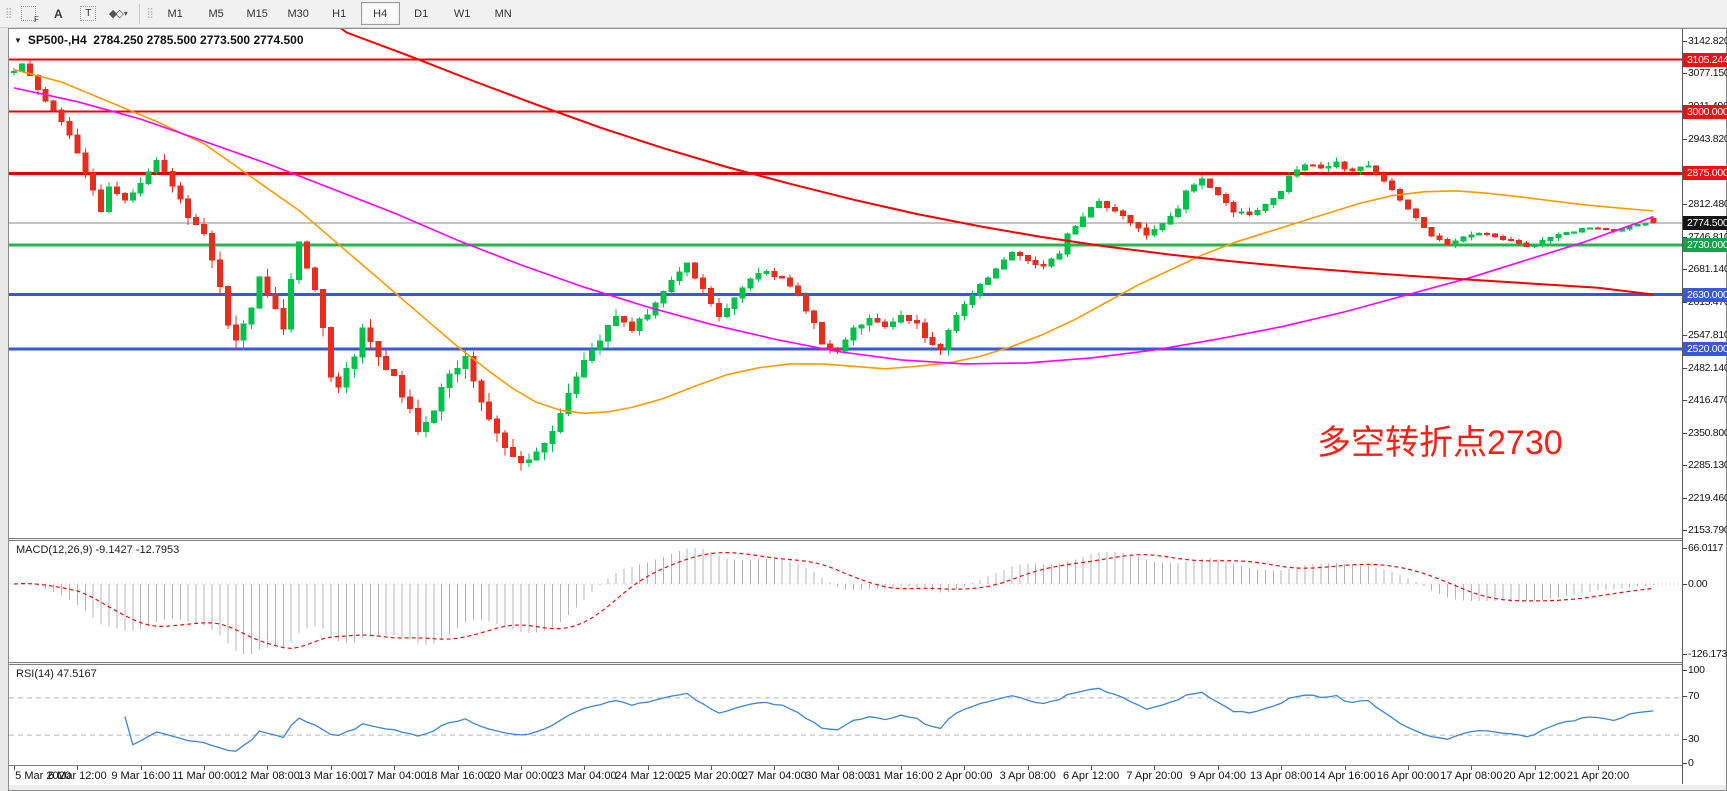  Describe the element at coordinates (1707, 41) in the screenshot. I see `price-tick: 3142.820` at that location.